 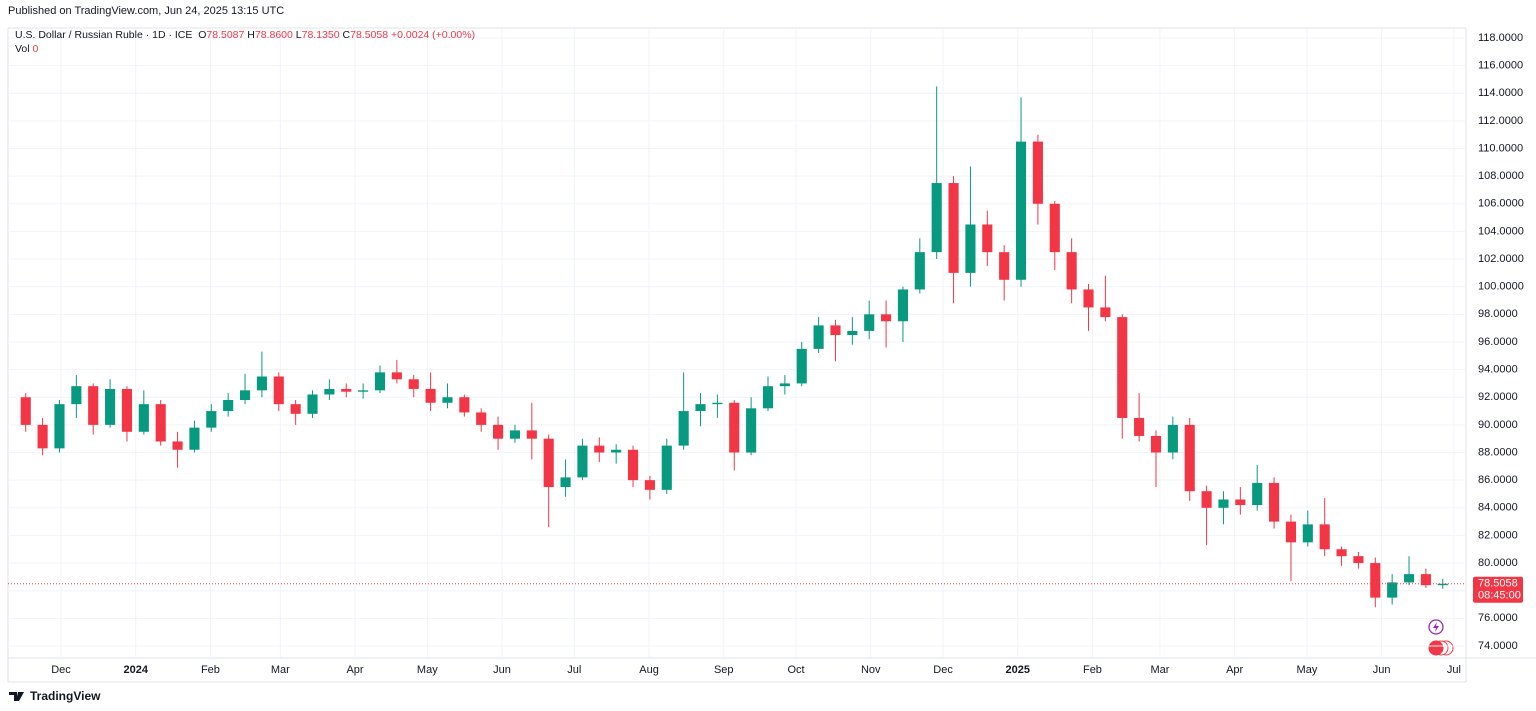 What do you see at coordinates (273, 35) in the screenshot?
I see `high-value: 78.8600` at bounding box center [273, 35].